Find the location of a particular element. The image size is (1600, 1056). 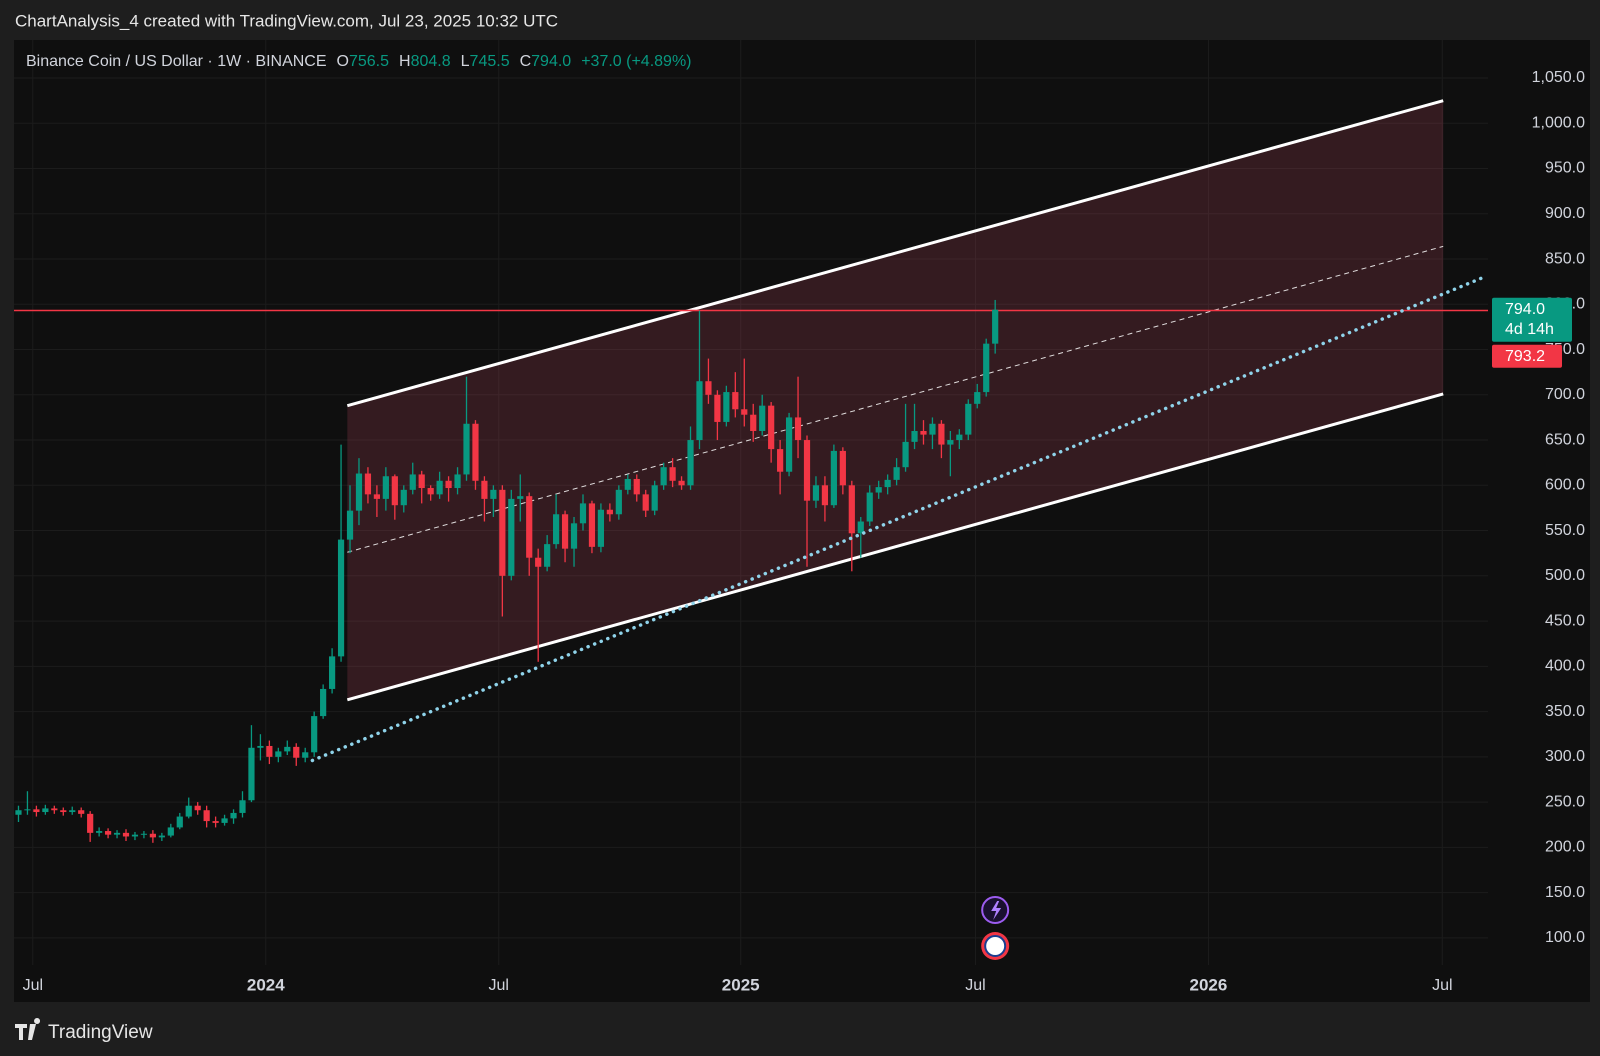

price-line-label: 793.2 is located at coordinates (1525, 356).